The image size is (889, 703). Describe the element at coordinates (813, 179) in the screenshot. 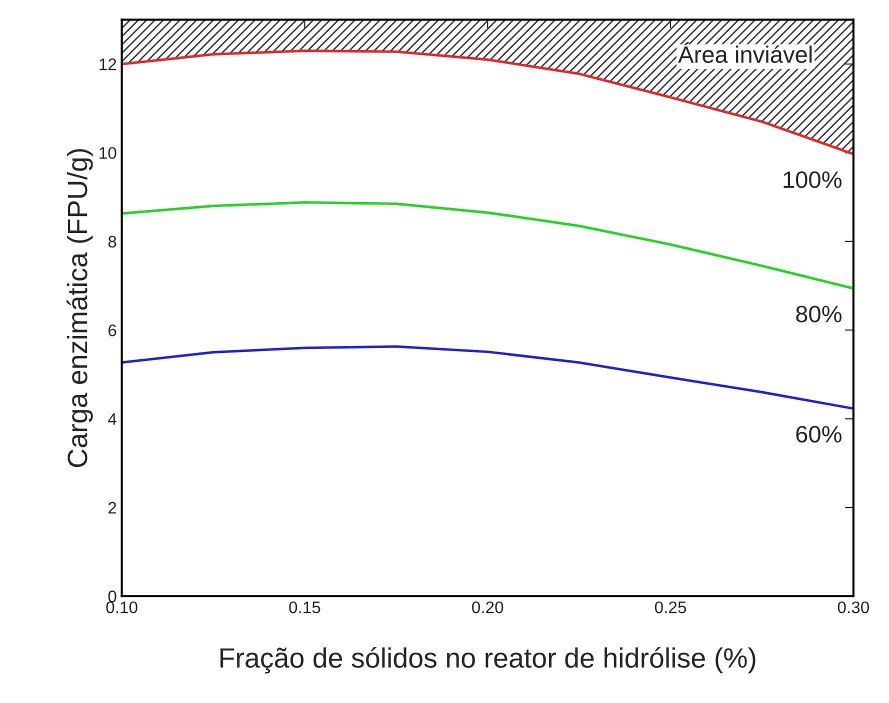

I see `series-label: 100%` at that location.